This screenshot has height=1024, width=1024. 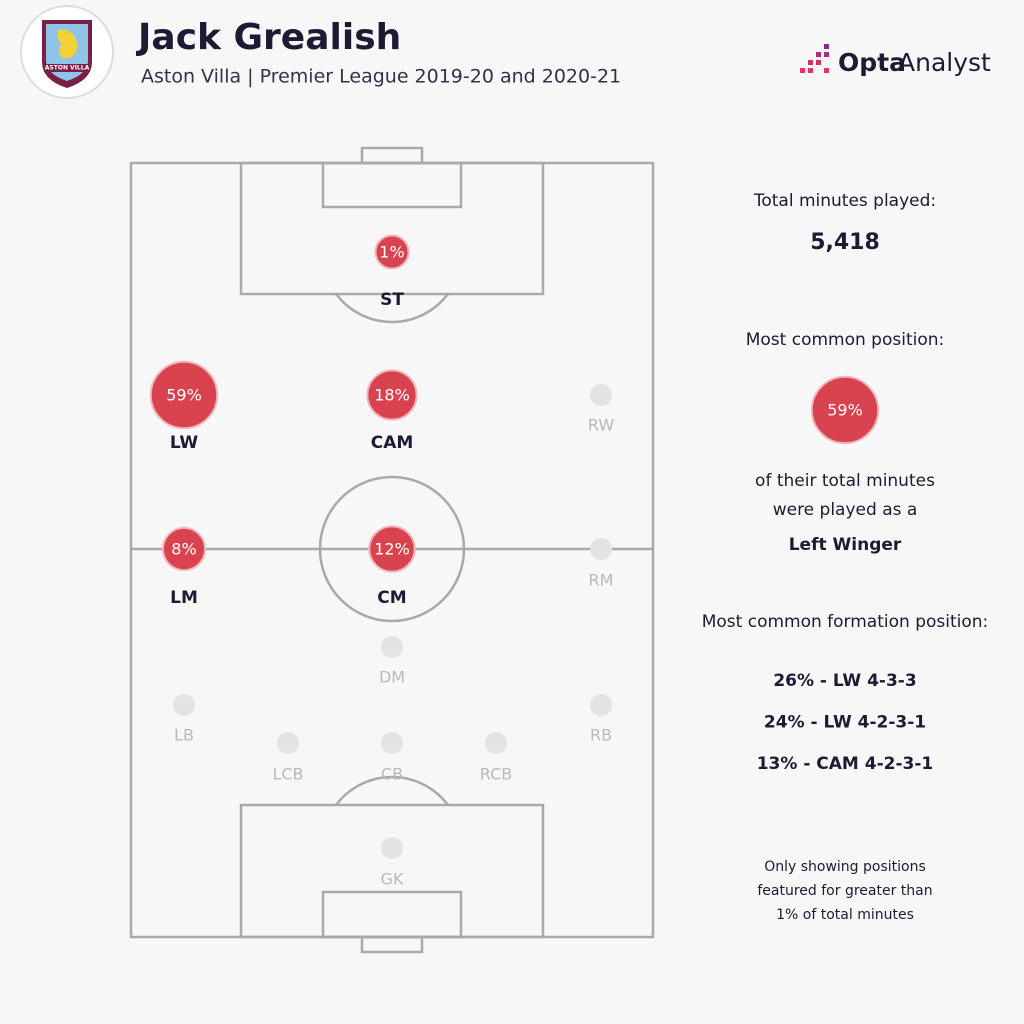 I want to click on footnote: 1% of total minutes, so click(x=845, y=915).